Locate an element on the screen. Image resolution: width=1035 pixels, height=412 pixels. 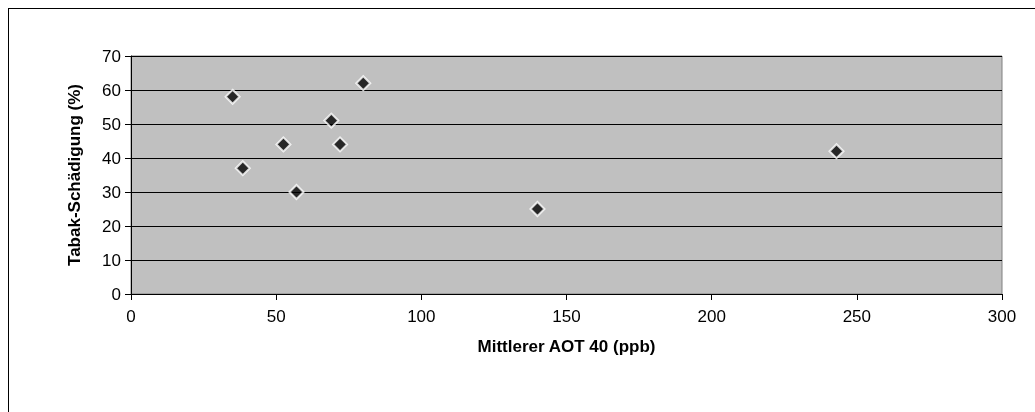
x-tick-label: 150 is located at coordinates (566, 316).